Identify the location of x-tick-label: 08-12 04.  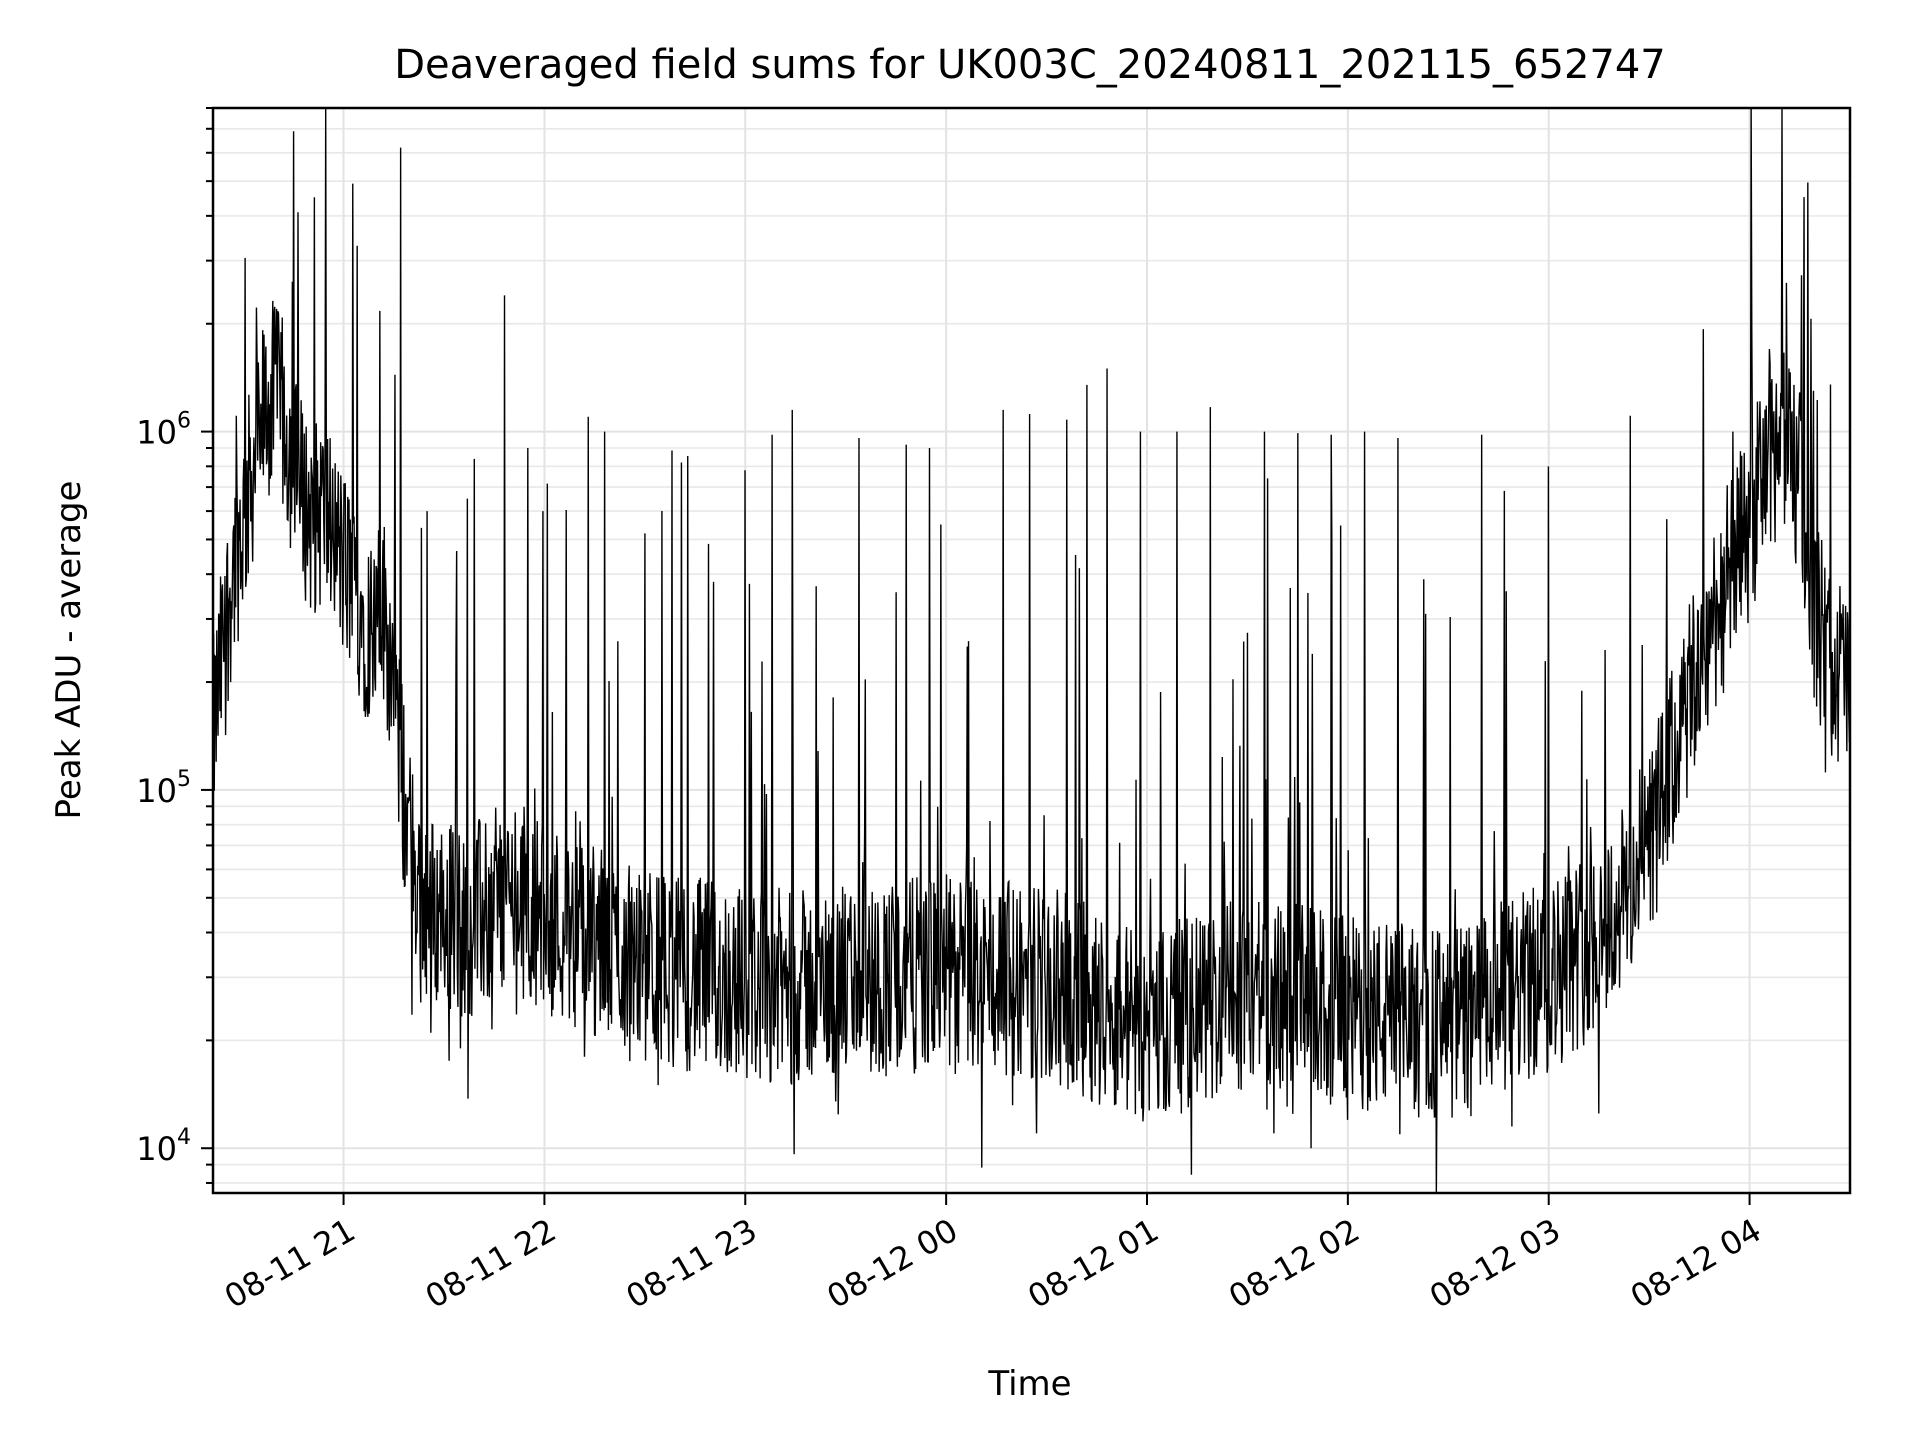
(1696, 1263).